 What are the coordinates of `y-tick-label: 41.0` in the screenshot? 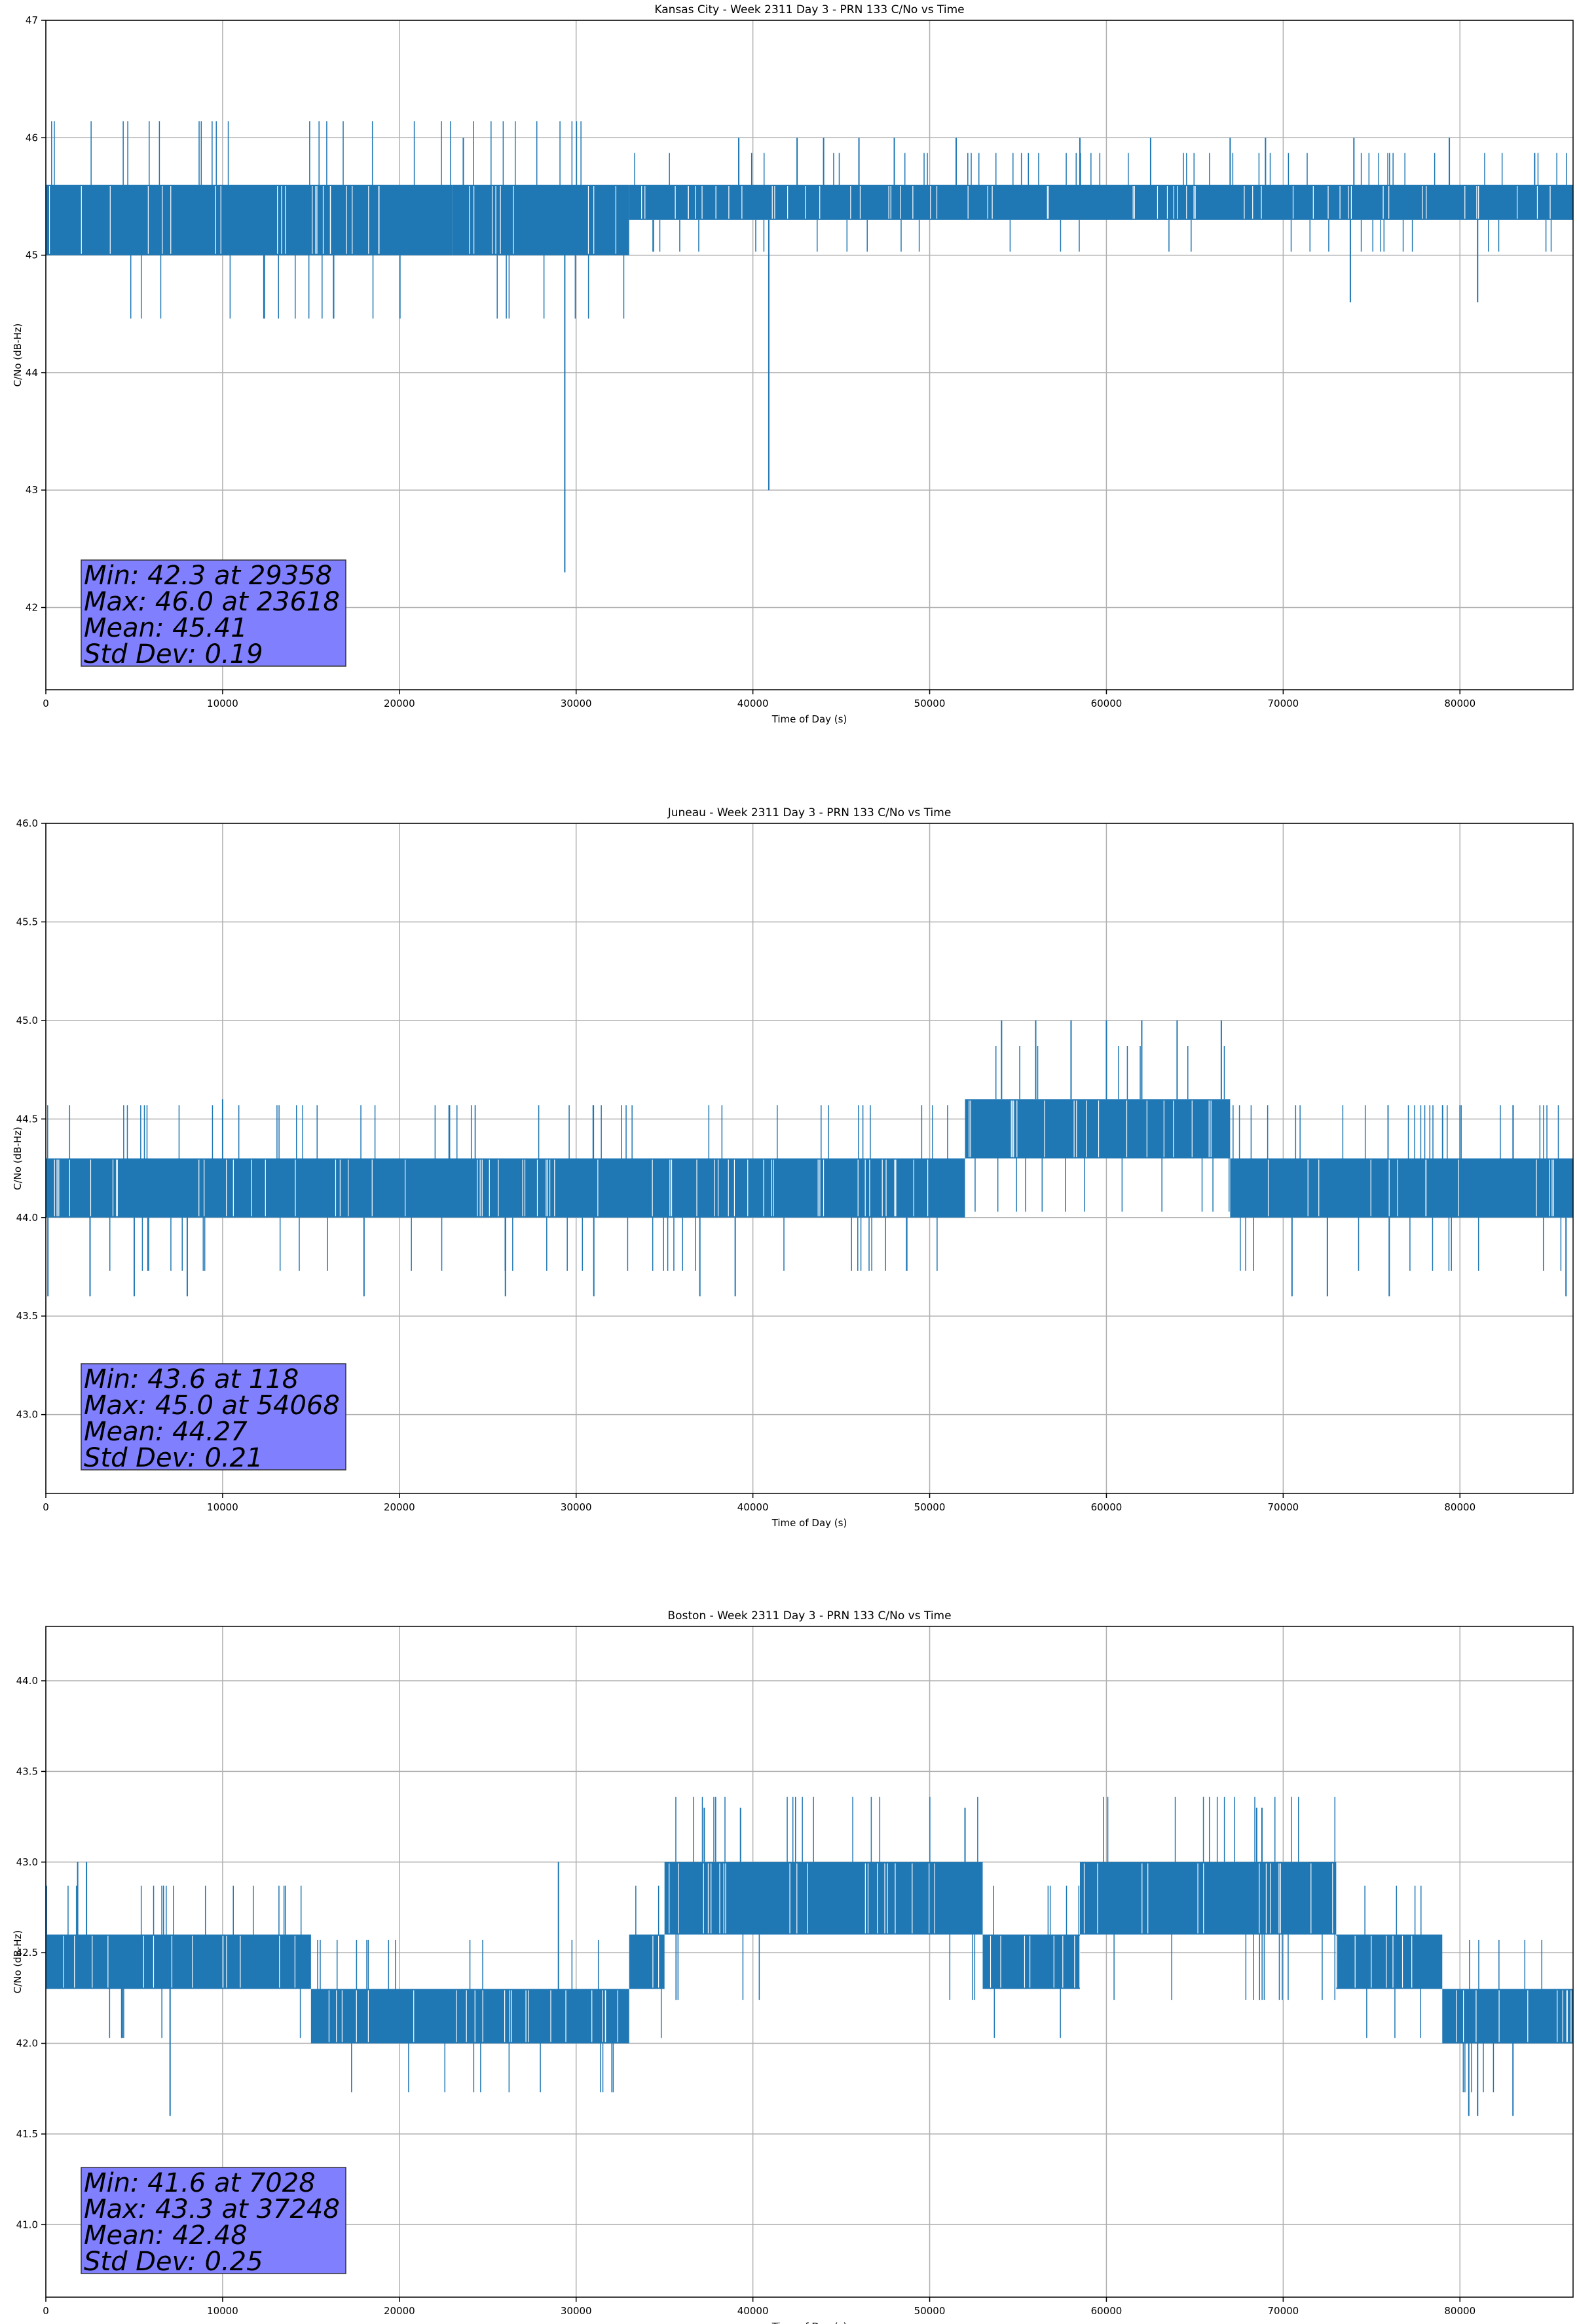 It's located at (27, 2224).